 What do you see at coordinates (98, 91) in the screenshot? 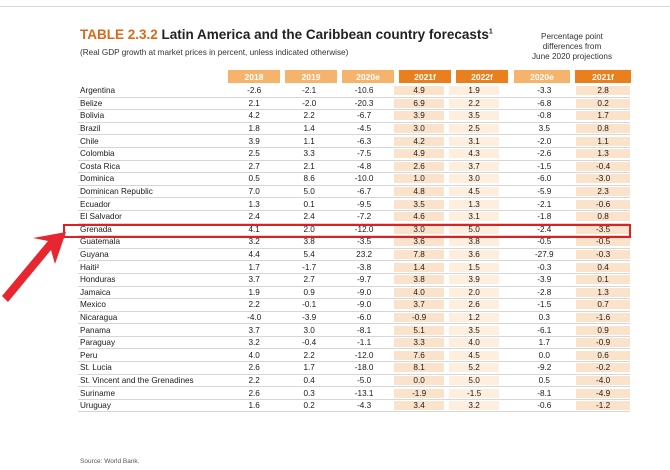
I see `country-name: Argentina` at bounding box center [98, 91].